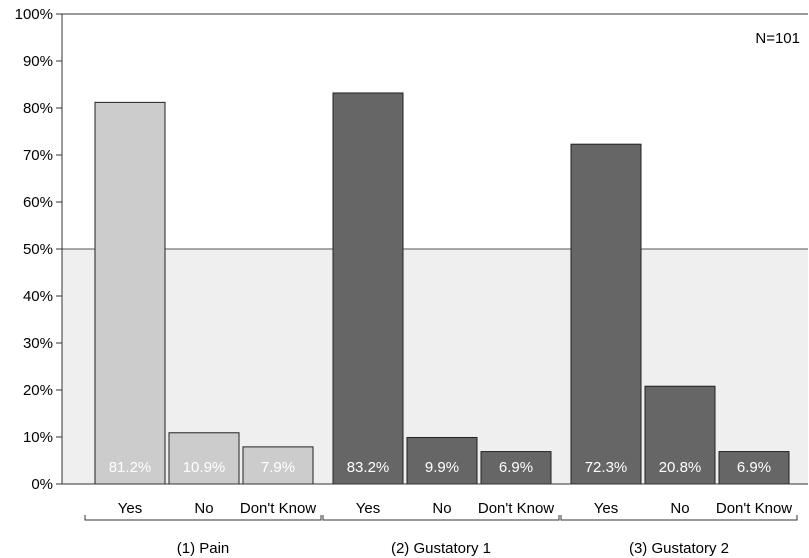  I want to click on y-tick-label: 80%, so click(38, 108).